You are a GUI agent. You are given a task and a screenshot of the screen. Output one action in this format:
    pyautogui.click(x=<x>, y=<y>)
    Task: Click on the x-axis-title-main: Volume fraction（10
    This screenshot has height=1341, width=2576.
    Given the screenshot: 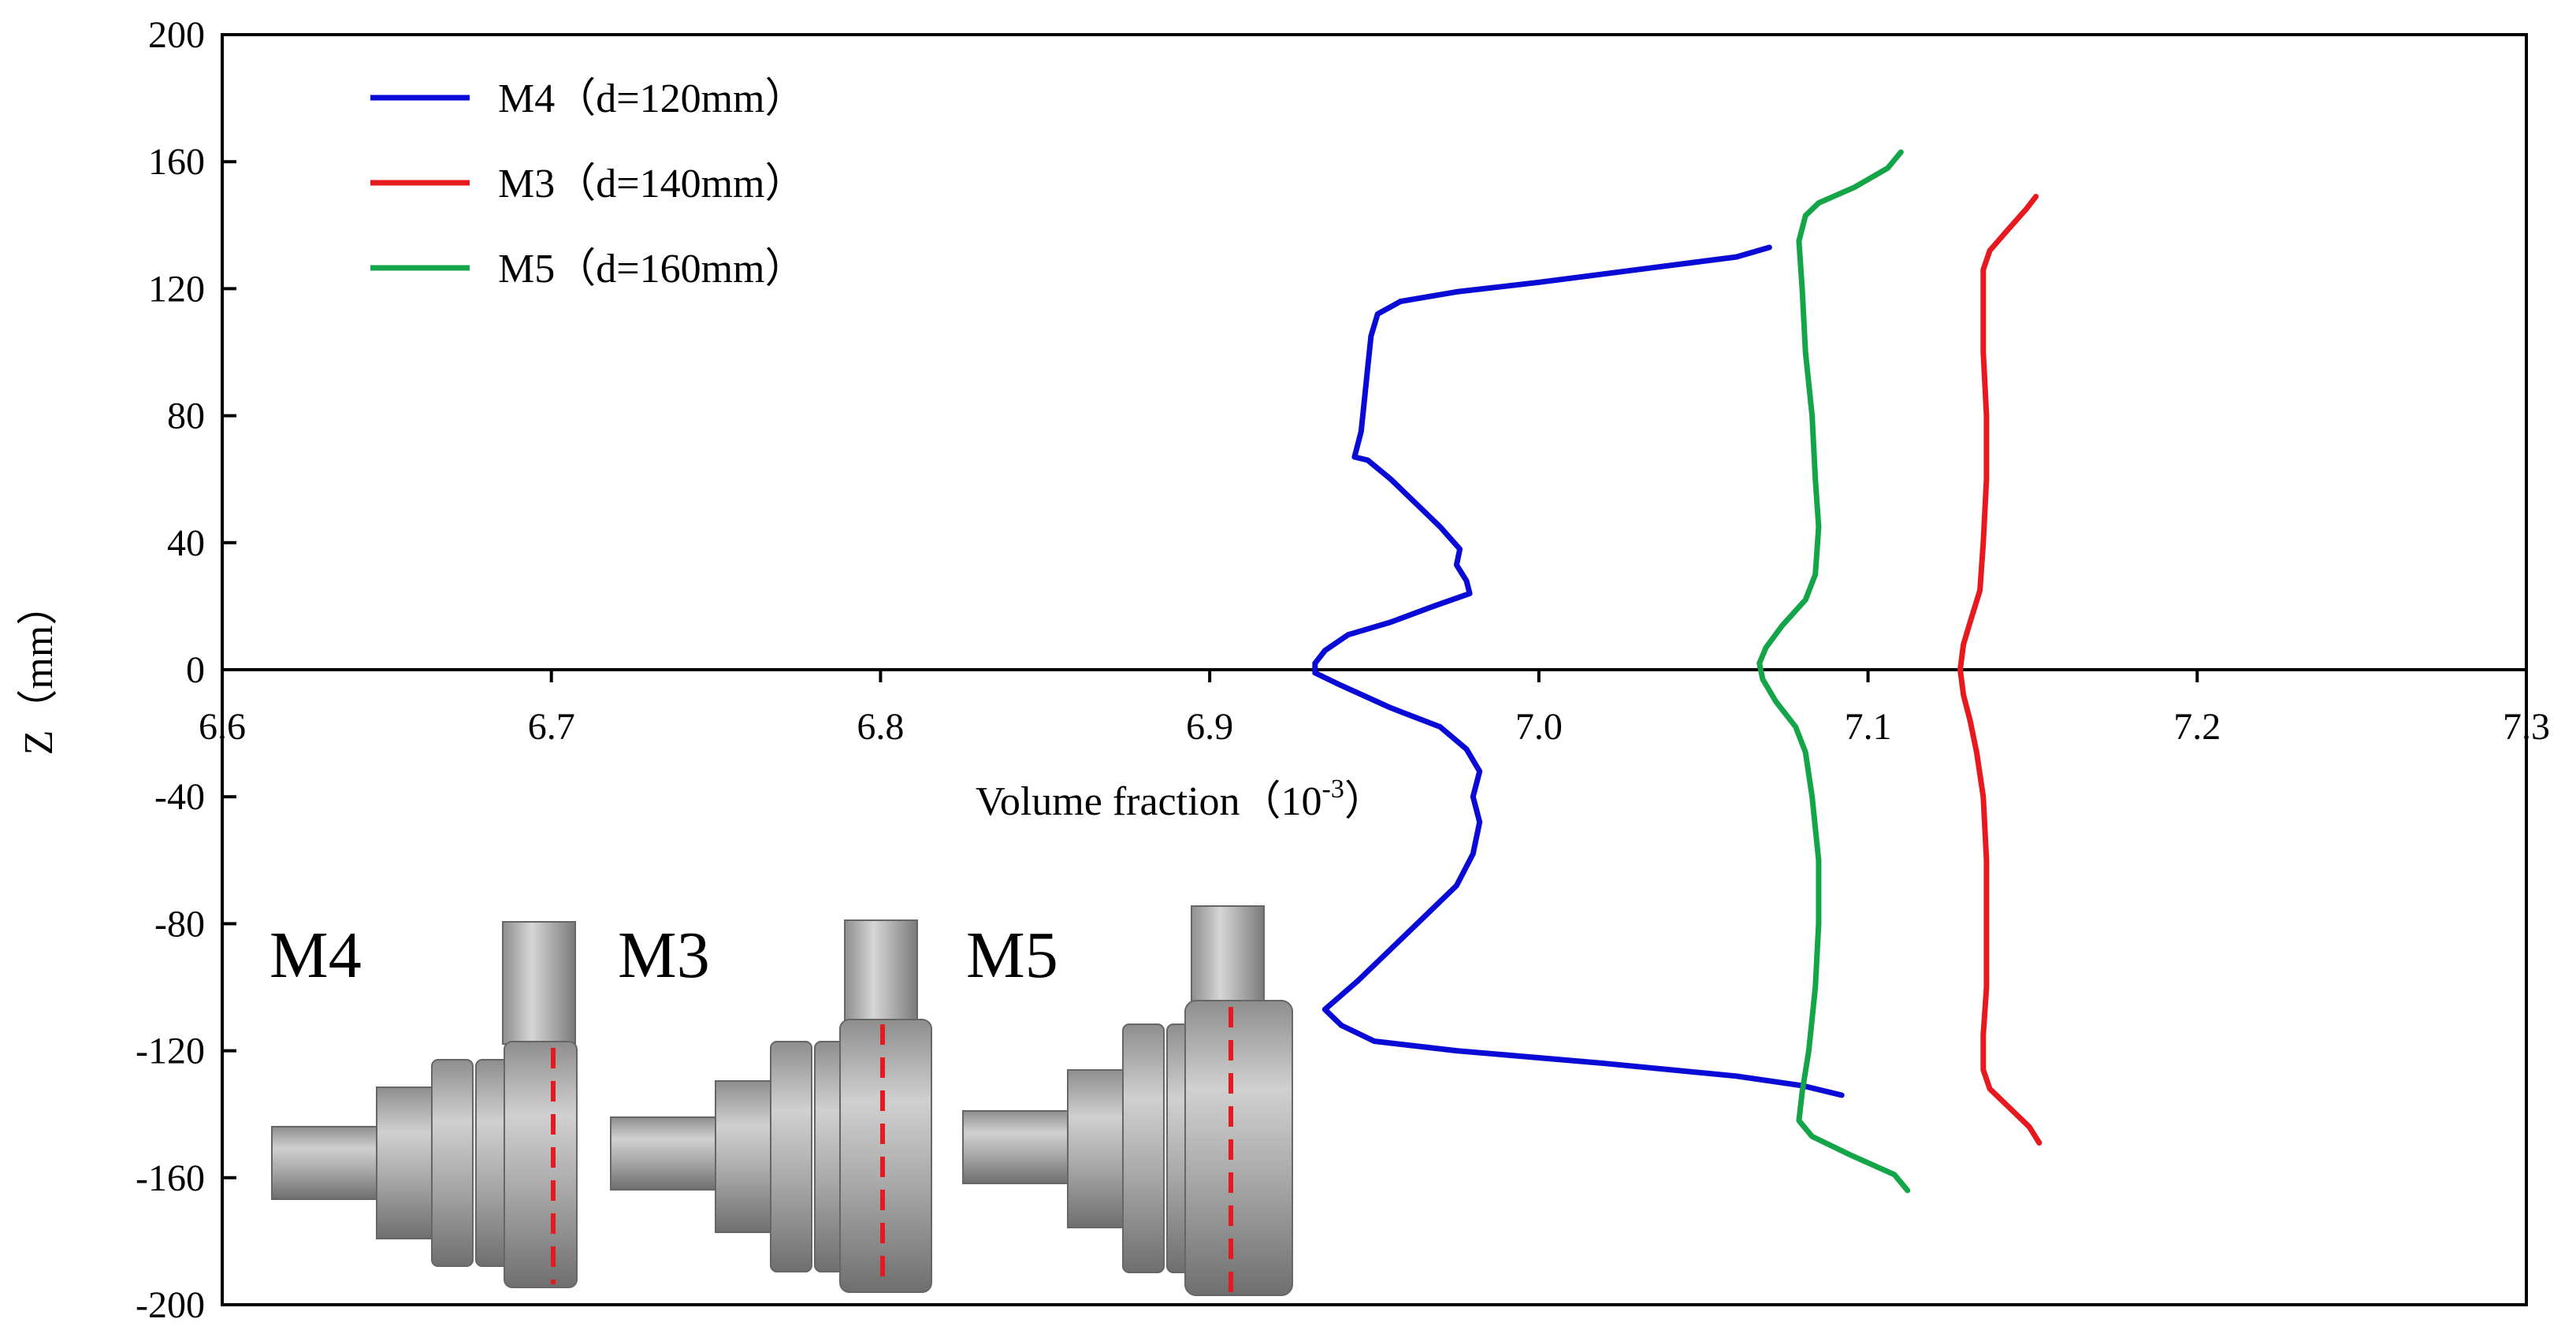 What is the action you would take?
    pyautogui.click(x=1149, y=801)
    